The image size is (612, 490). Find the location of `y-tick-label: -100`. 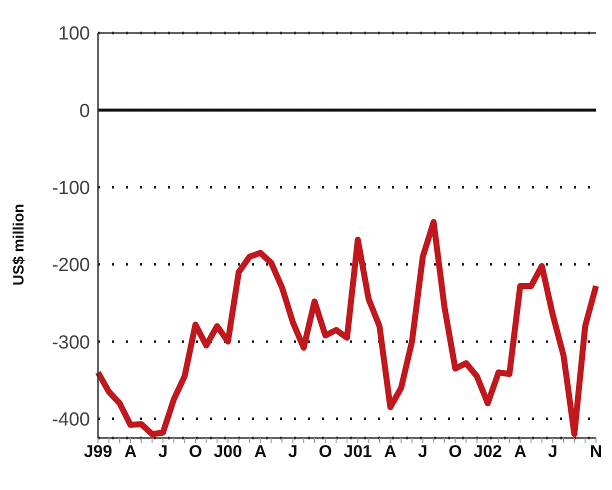

y-tick-label: -100 is located at coordinates (71, 189).